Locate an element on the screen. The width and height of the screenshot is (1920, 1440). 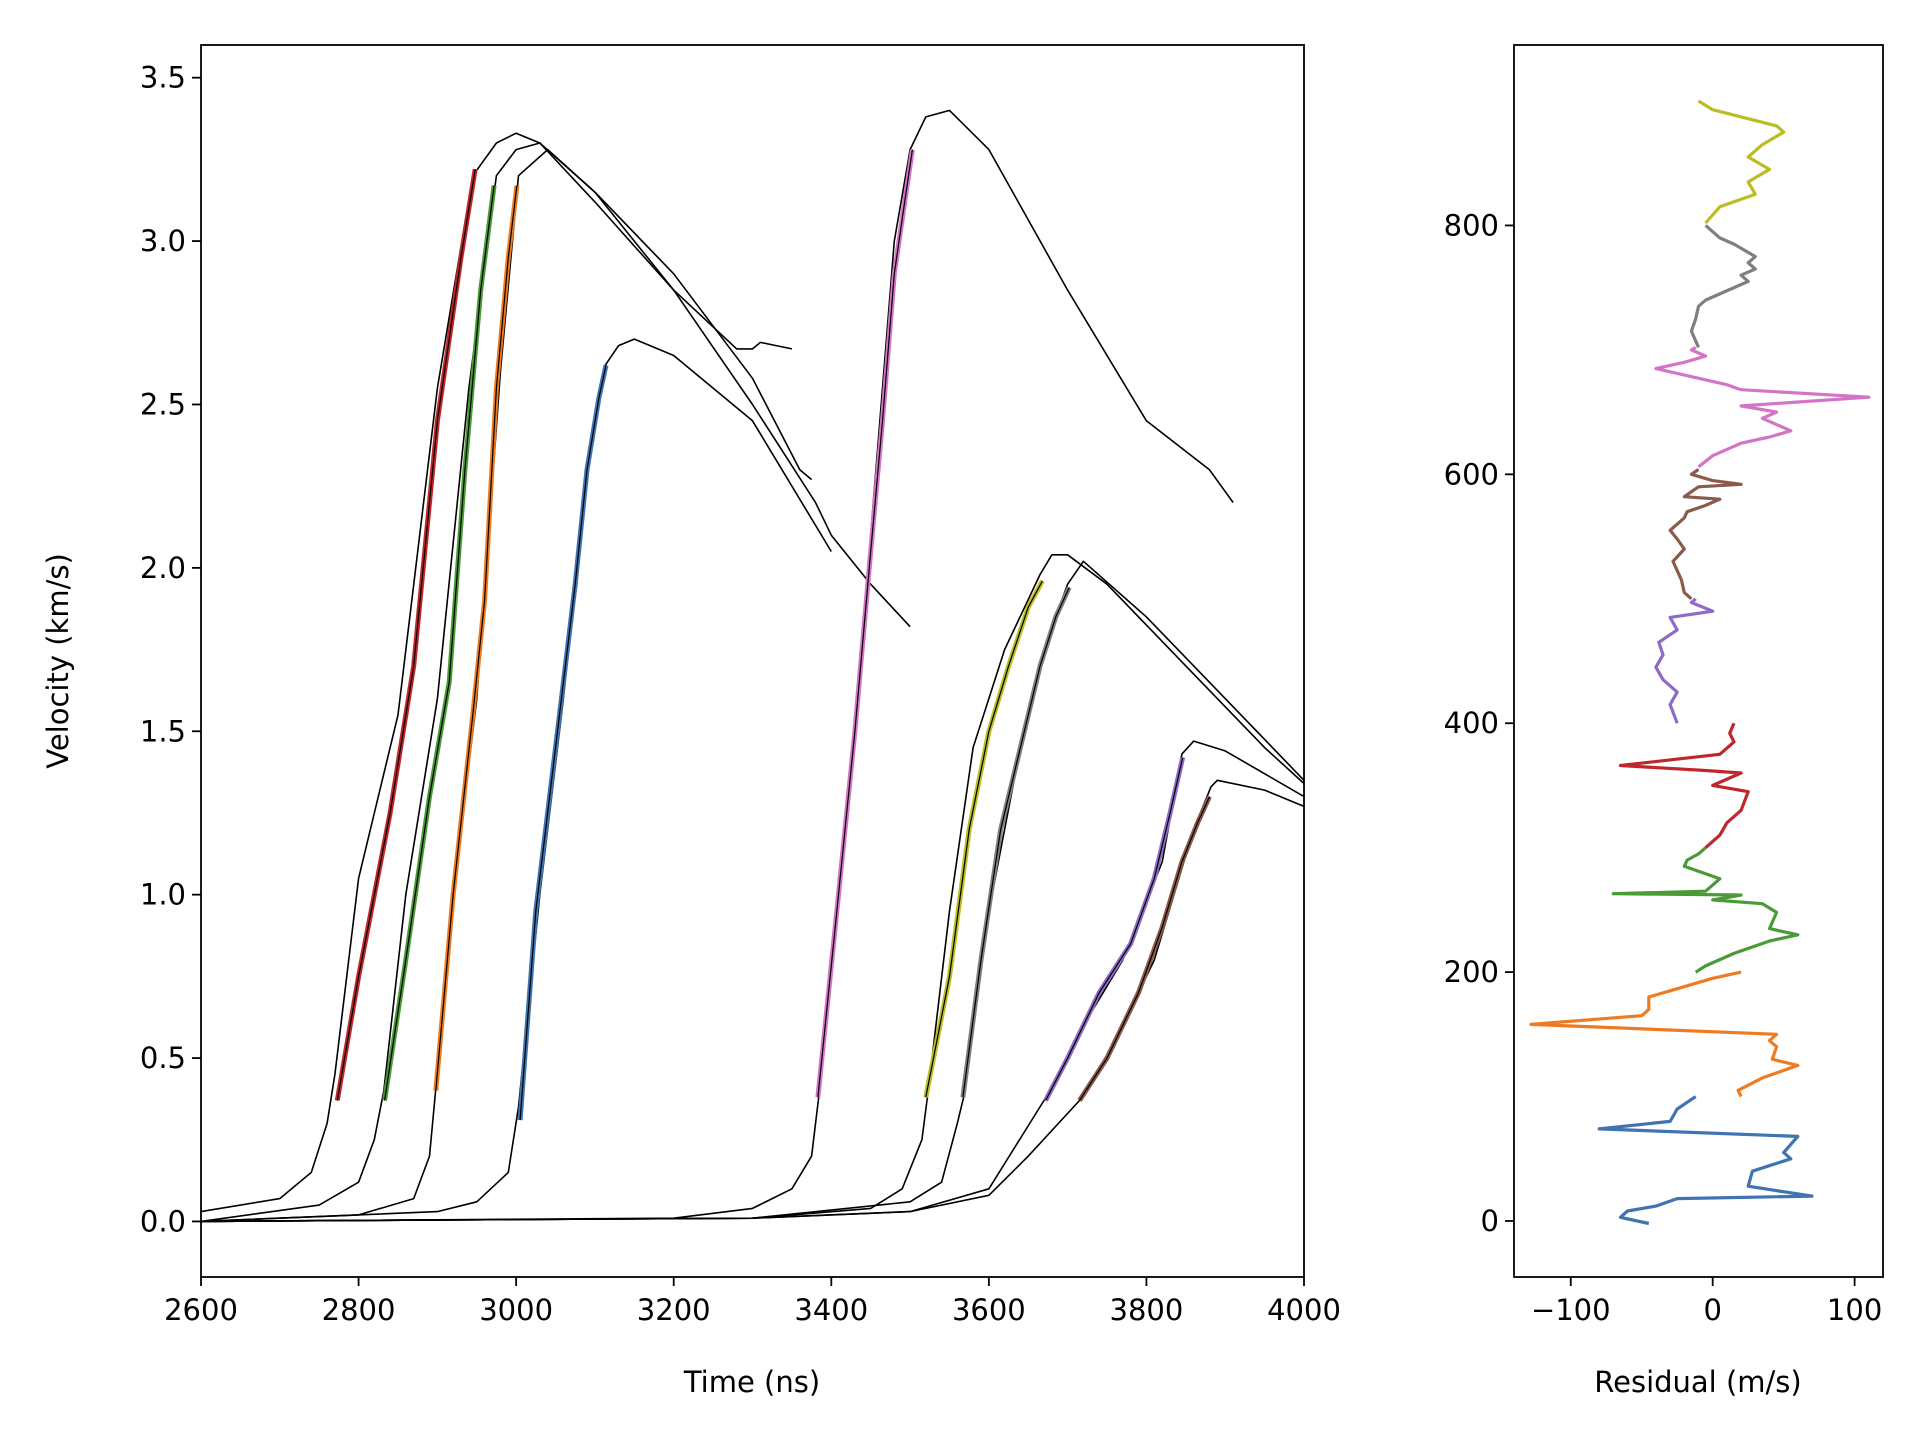
y-axis-ticks-residual: 0 200 400 600 800 is located at coordinates (1479, 723).